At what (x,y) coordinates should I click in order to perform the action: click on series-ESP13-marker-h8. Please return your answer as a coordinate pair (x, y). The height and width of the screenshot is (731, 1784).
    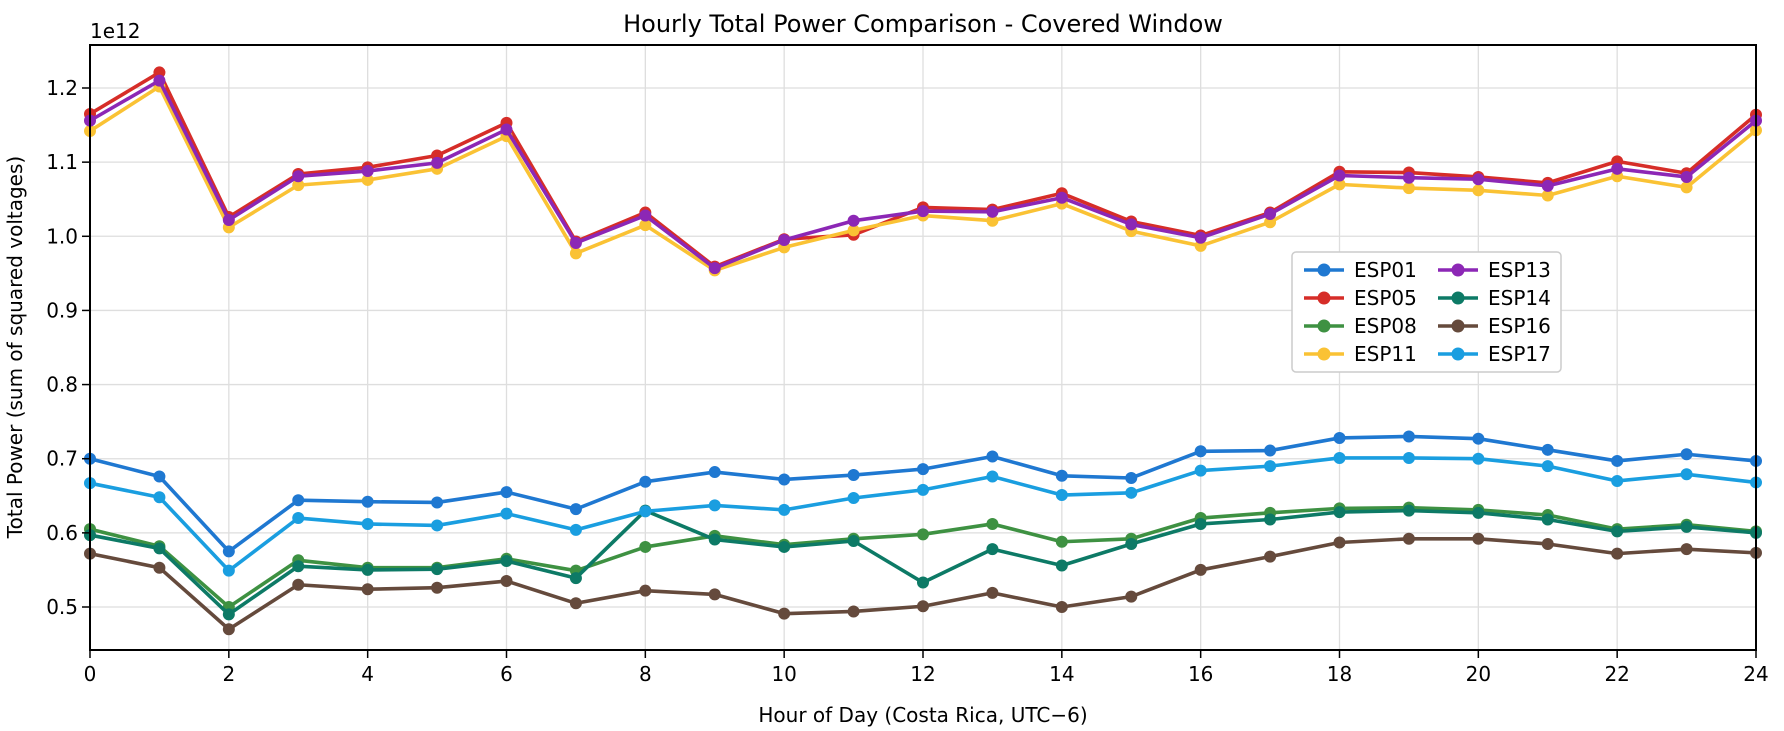
    Looking at the image, I should click on (645, 215).